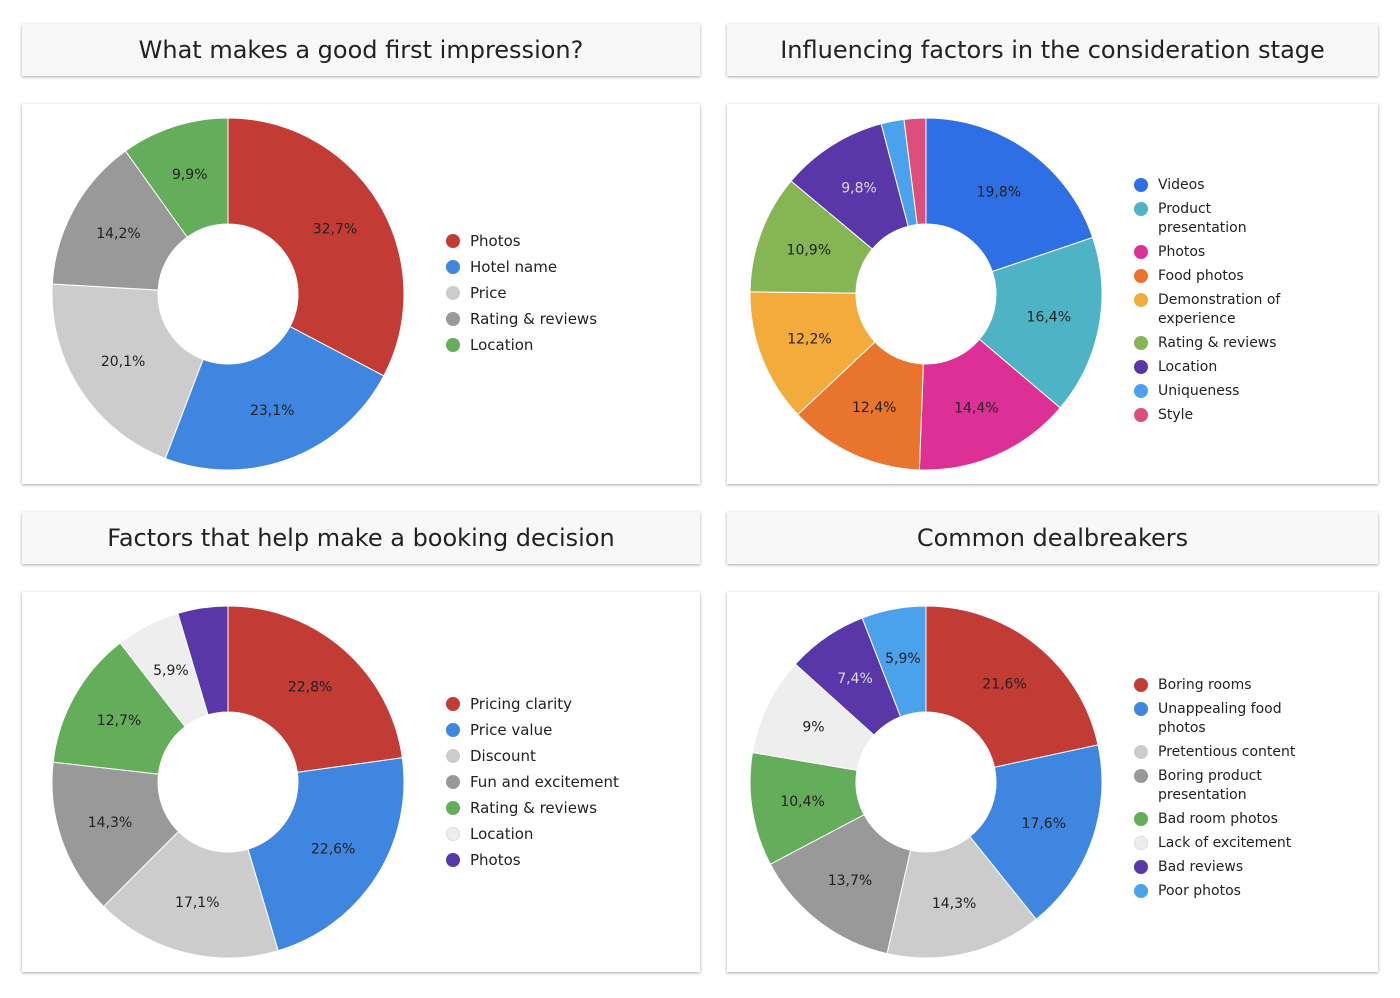 The height and width of the screenshot is (998, 1400). What do you see at coordinates (171, 671) in the screenshot?
I see `chart-3-slice-label-6: 5,9%` at bounding box center [171, 671].